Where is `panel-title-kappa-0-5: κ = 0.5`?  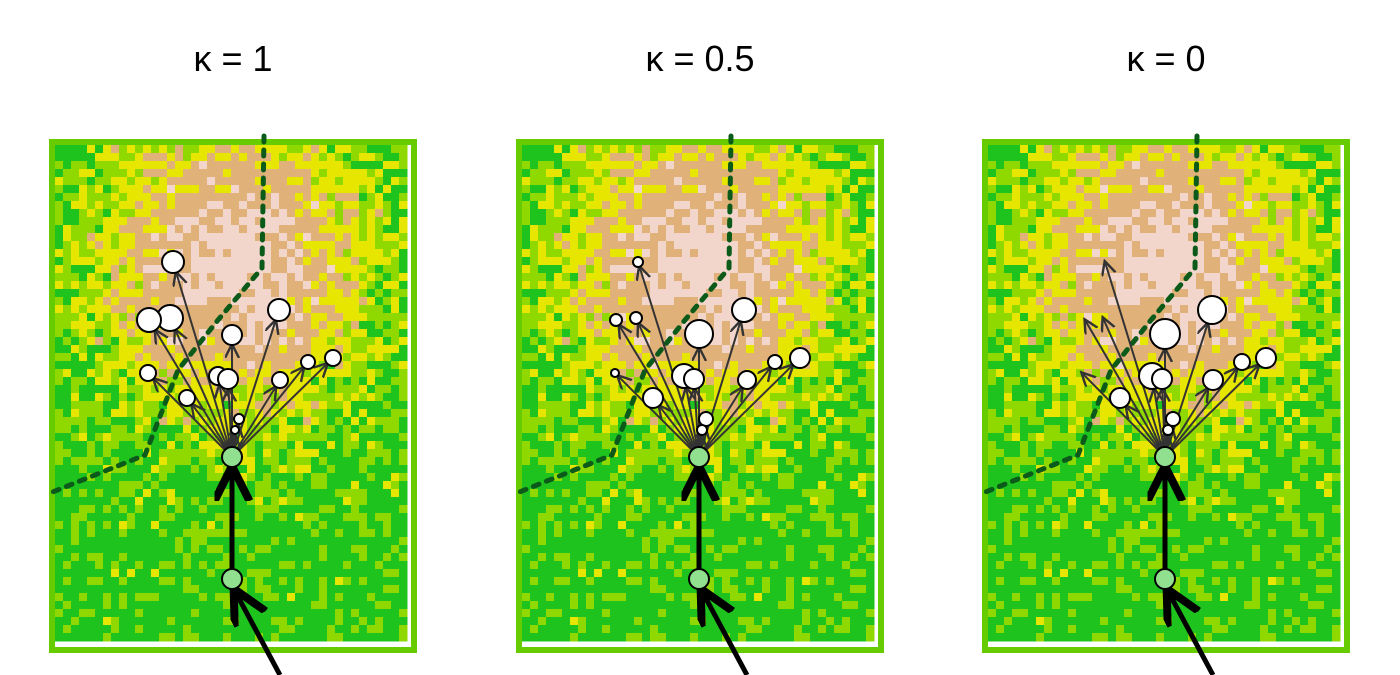 panel-title-kappa-0-5: κ = 0.5 is located at coordinates (700, 58).